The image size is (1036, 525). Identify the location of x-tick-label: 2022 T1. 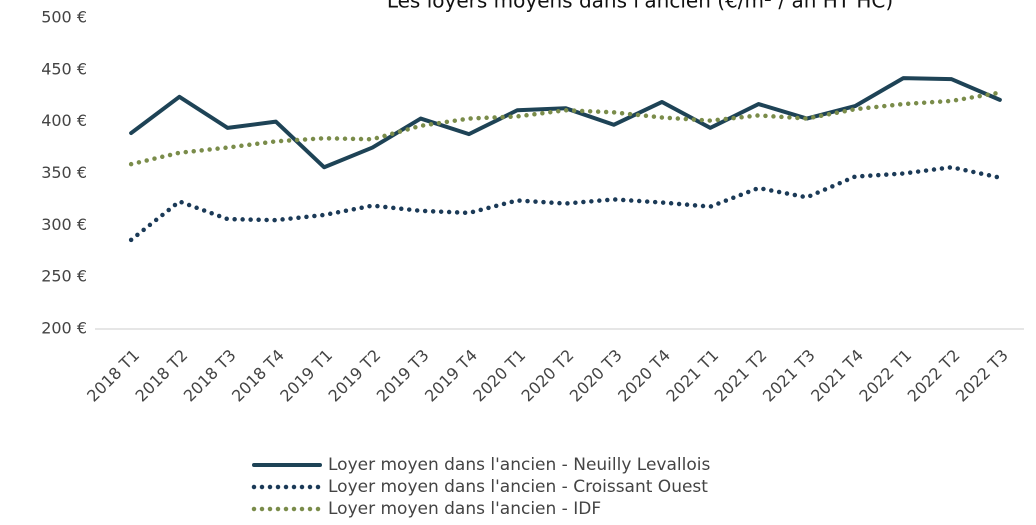
(885, 376).